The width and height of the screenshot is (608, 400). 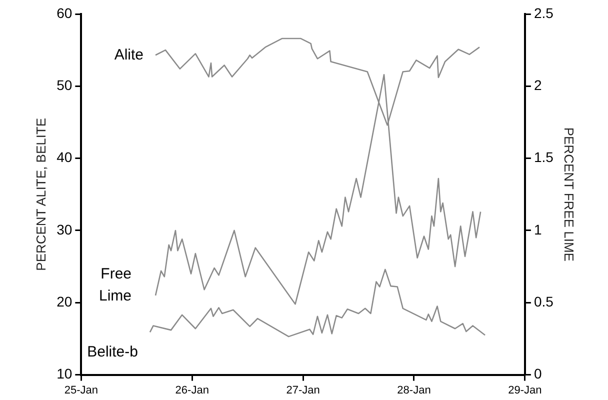 What do you see at coordinates (569, 194) in the screenshot?
I see `y2-axis-title: PERCENT FREE LIME` at bounding box center [569, 194].